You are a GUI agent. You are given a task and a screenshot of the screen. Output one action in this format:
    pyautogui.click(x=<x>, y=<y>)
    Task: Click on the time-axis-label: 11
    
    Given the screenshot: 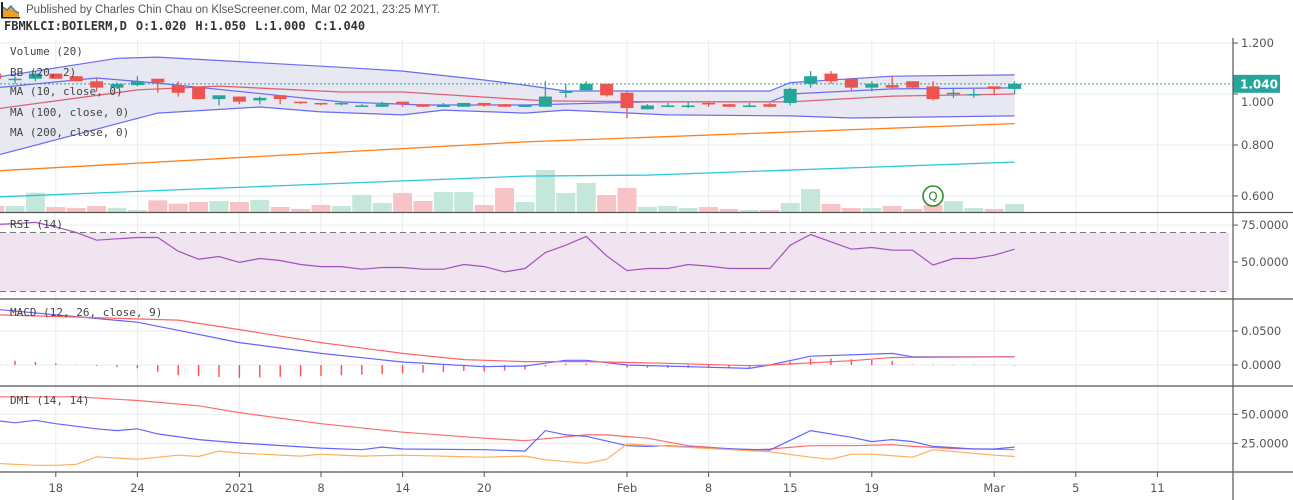 What is the action you would take?
    pyautogui.click(x=1157, y=488)
    